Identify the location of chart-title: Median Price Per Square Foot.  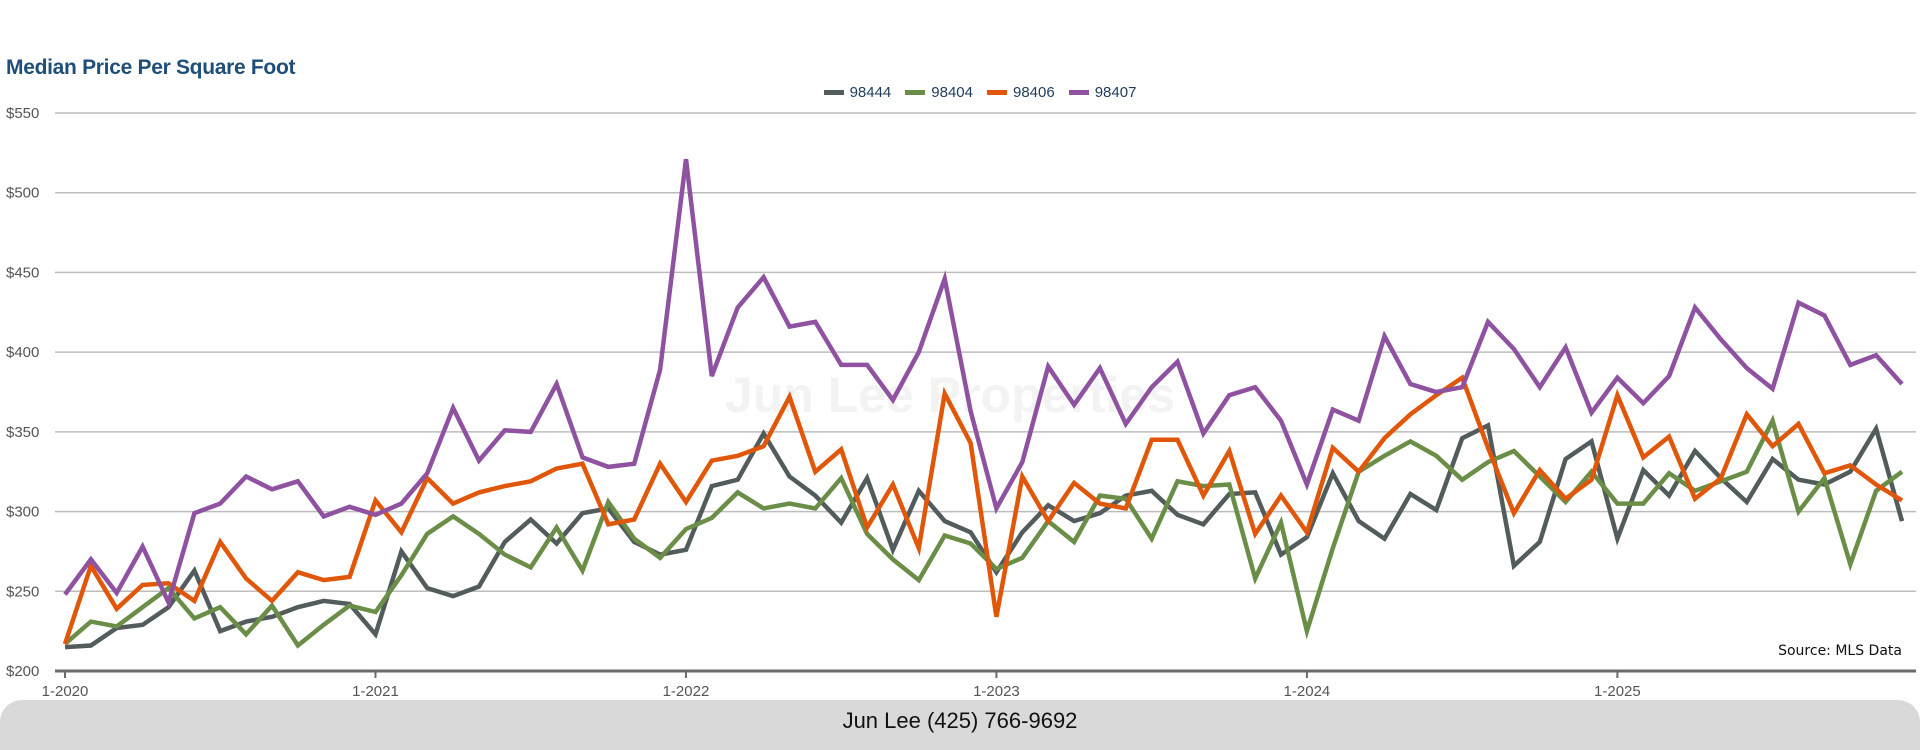
(151, 67).